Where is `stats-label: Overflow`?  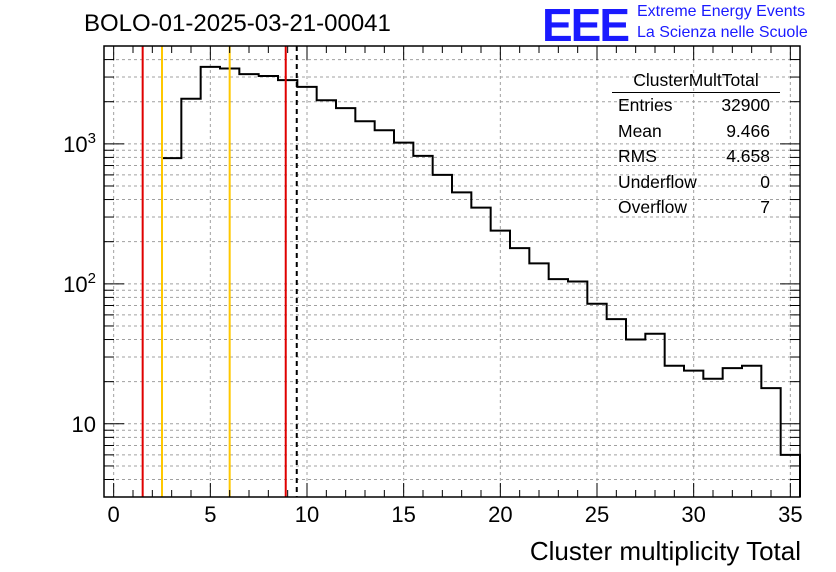 stats-label: Overflow is located at coordinates (653, 207).